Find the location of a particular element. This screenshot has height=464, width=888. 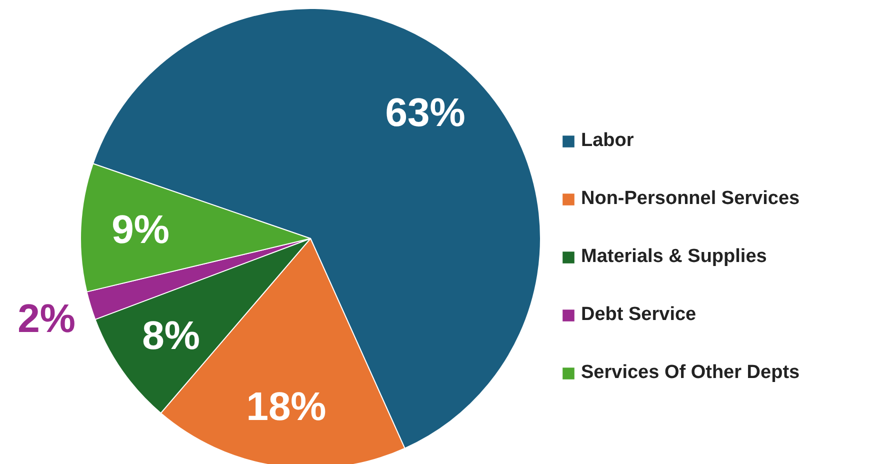

legend-label: Services Of Other Depts is located at coordinates (690, 373).